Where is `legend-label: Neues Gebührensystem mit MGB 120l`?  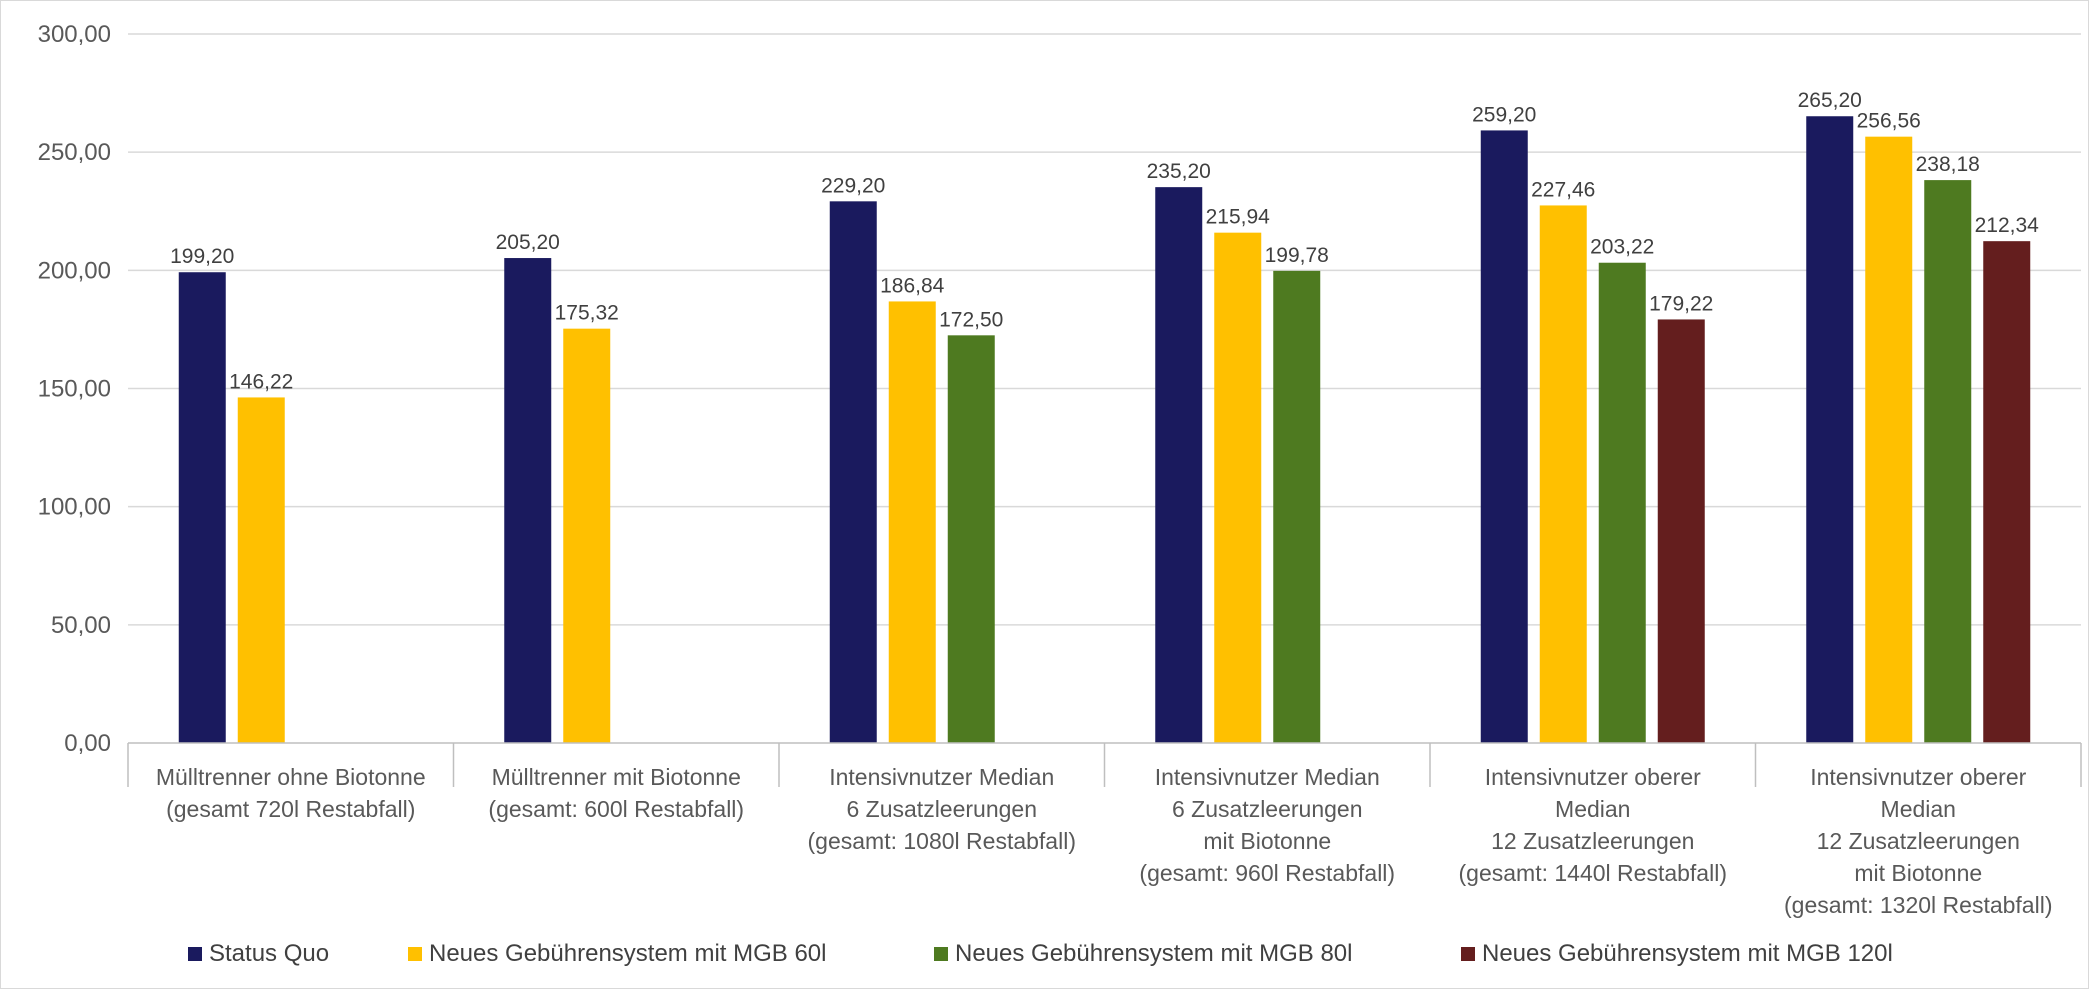
legend-label: Neues Gebührensystem mit MGB 120l is located at coordinates (1687, 953).